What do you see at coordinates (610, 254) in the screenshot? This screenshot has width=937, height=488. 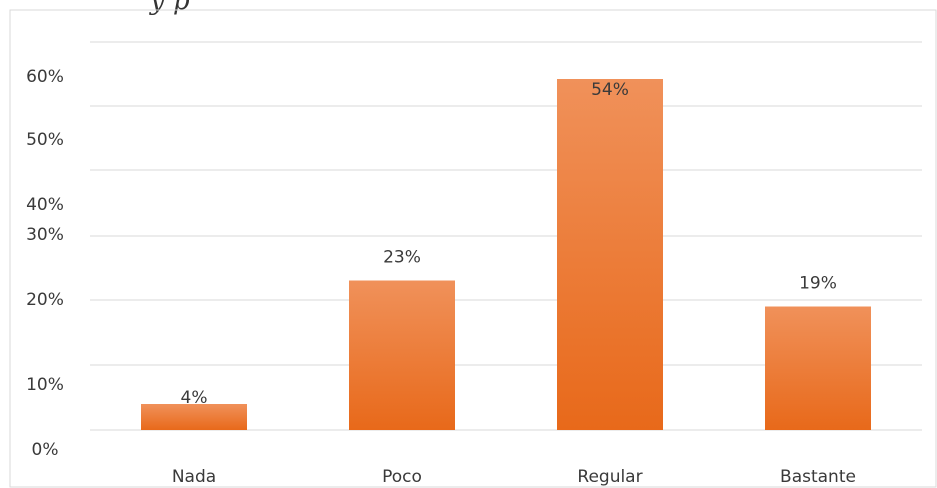 I see `bar-regular` at bounding box center [610, 254].